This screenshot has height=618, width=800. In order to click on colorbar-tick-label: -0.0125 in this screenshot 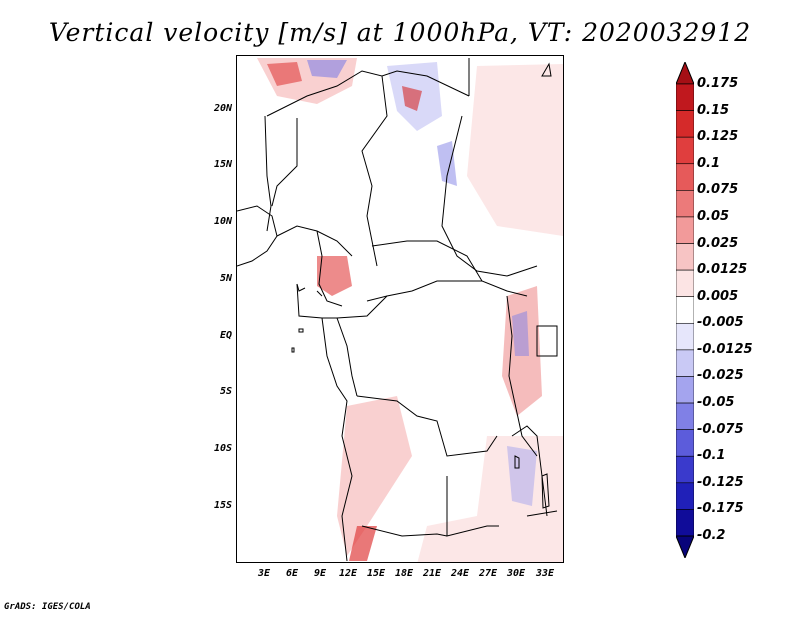, I will do `click(725, 349)`.